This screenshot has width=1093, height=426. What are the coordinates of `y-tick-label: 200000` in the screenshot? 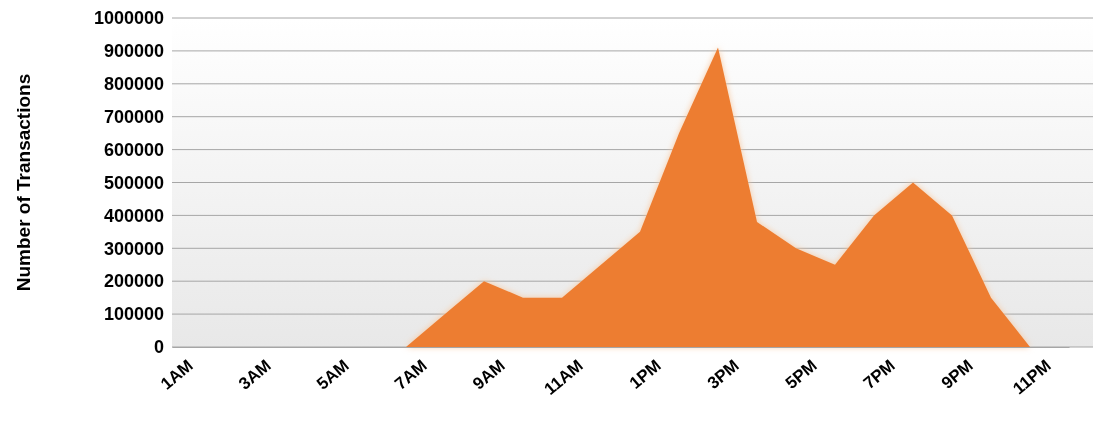 It's located at (133, 281).